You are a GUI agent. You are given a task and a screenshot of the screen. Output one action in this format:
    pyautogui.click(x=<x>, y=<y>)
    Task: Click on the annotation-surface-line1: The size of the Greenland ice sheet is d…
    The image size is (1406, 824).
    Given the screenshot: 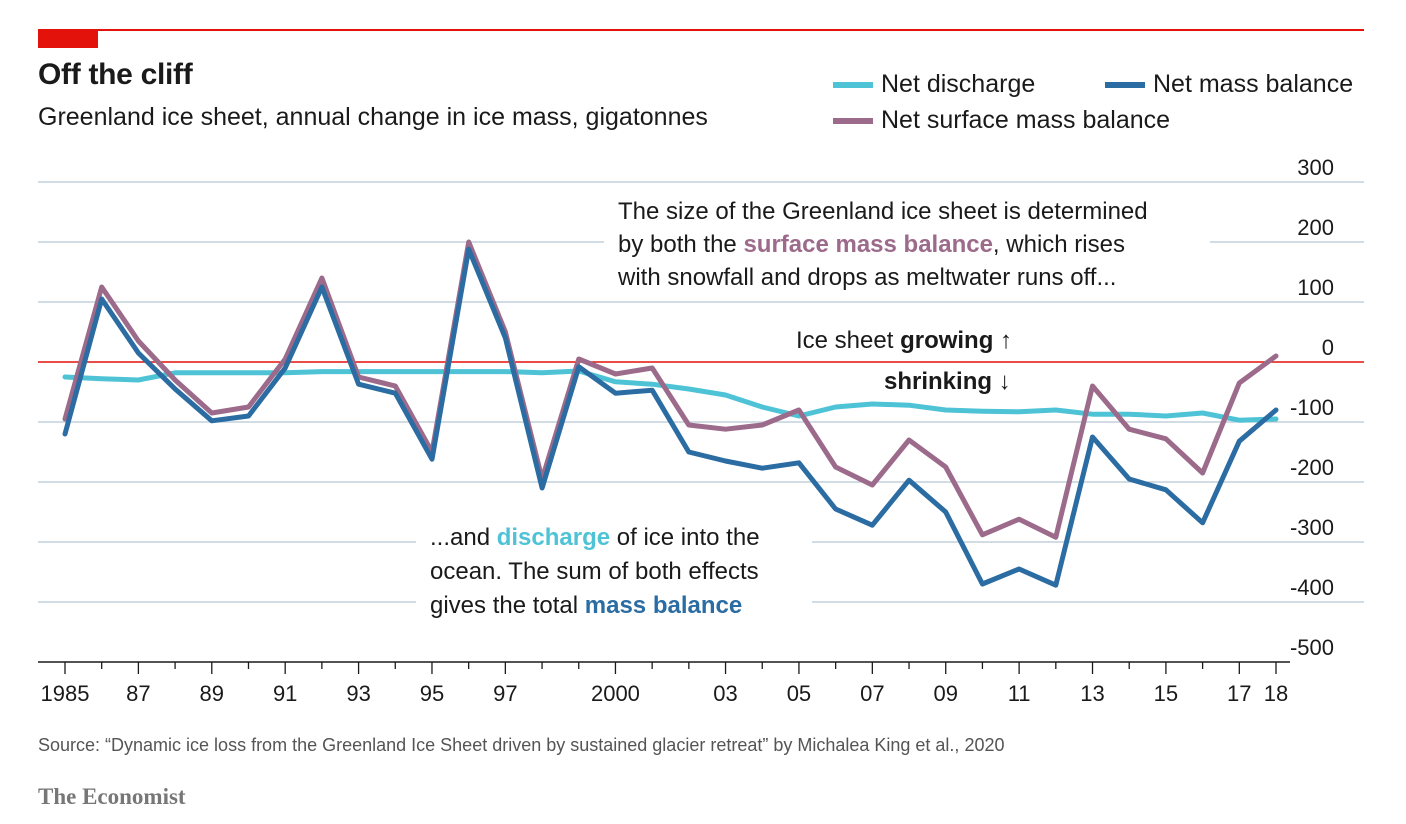 What is the action you would take?
    pyautogui.click(x=883, y=211)
    